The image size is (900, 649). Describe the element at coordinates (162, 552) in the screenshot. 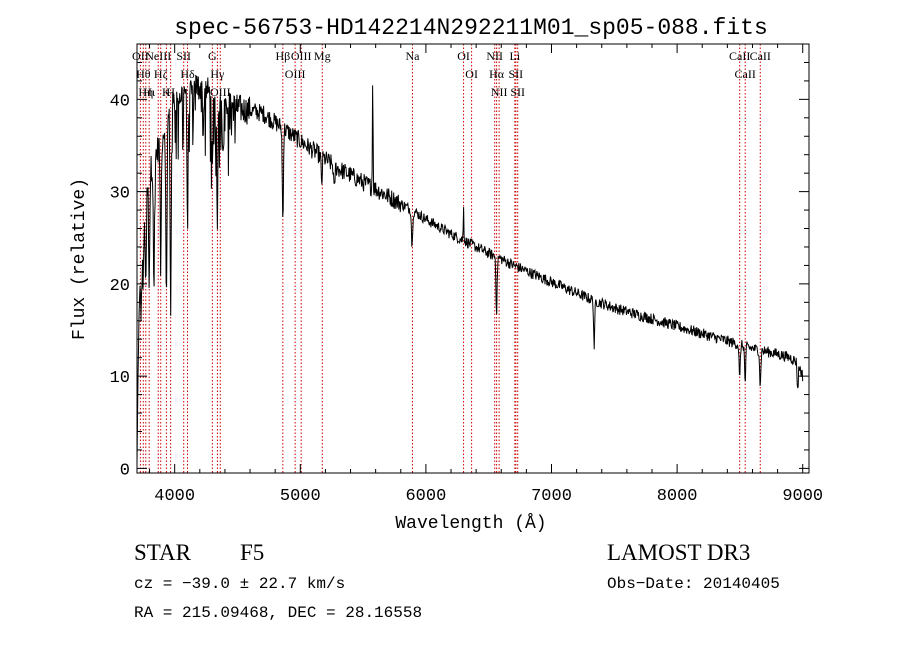

I see `object-class: STAR` at that location.